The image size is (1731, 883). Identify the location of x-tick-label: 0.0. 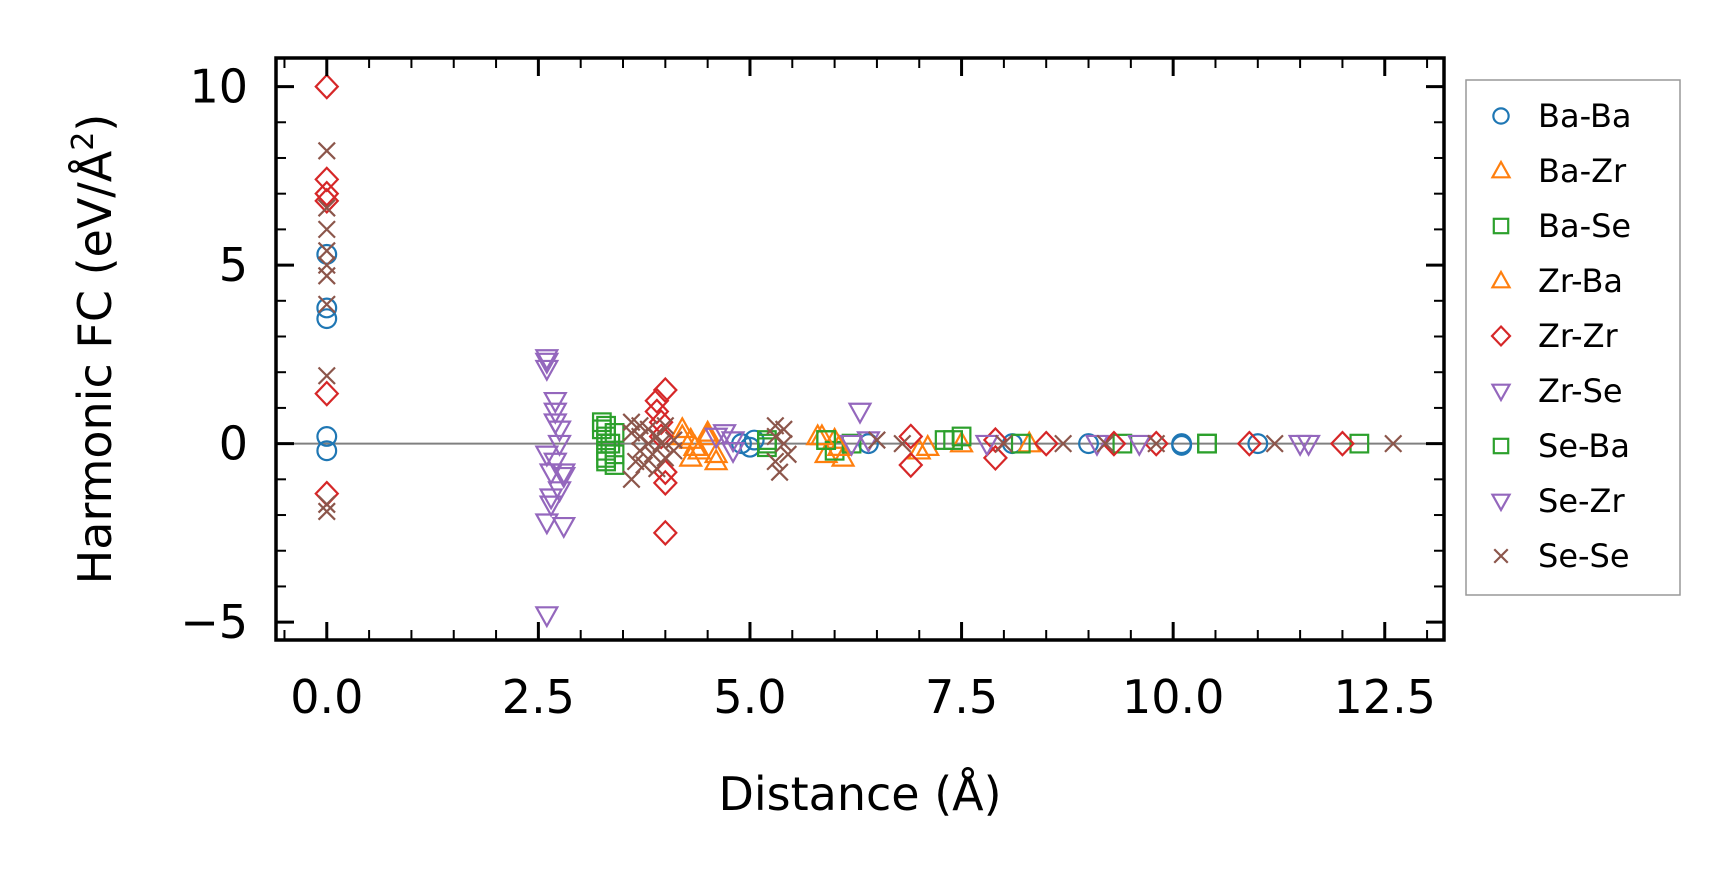
(326, 697).